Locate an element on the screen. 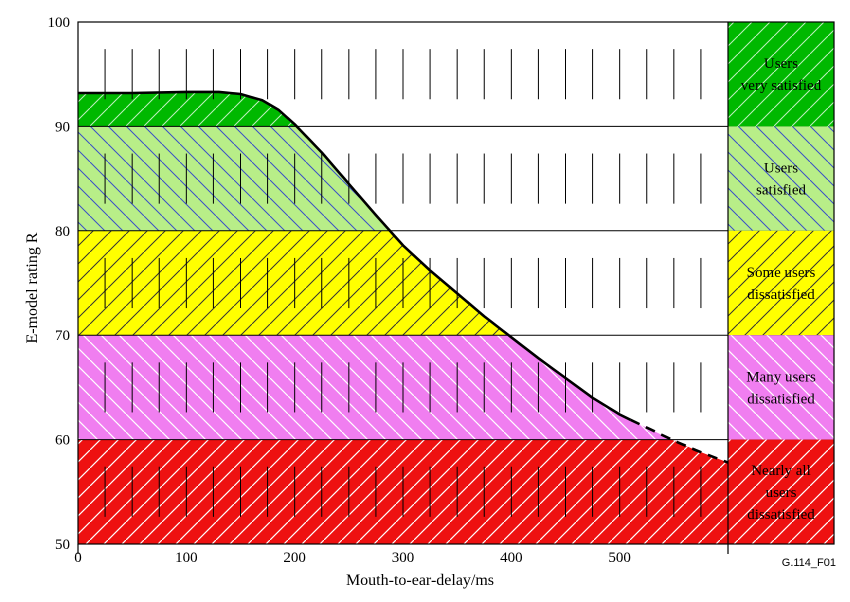 The height and width of the screenshot is (602, 850). legend-label-0-0: Users is located at coordinates (781, 64).